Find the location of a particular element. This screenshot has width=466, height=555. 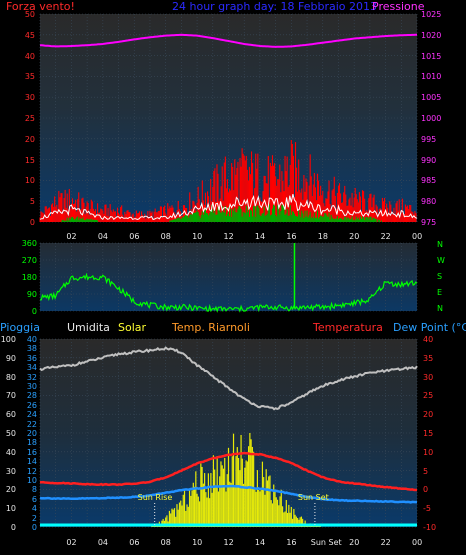

x-tick-bottom: 00 is located at coordinates (417, 542).